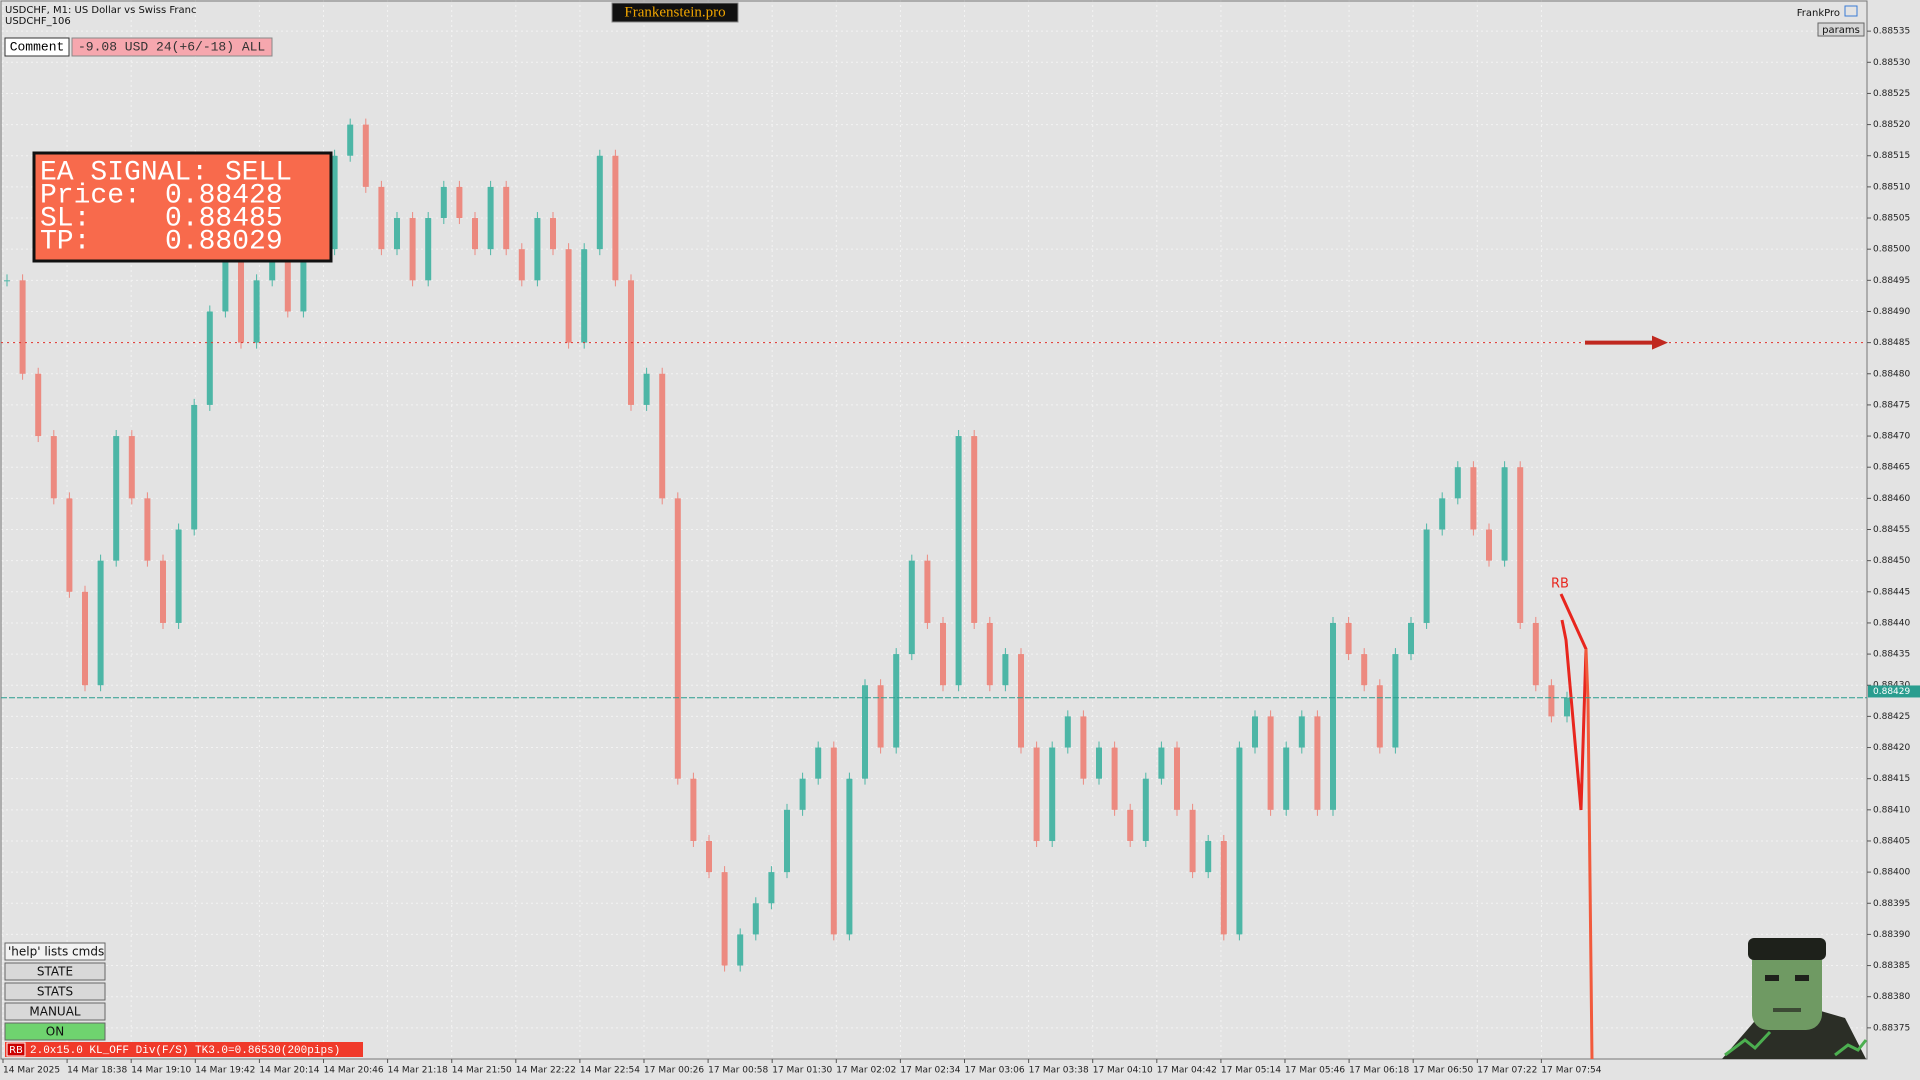  Describe the element at coordinates (482, 1071) in the screenshot. I see `x-tick-label: 14 Mar 21:50` at that location.